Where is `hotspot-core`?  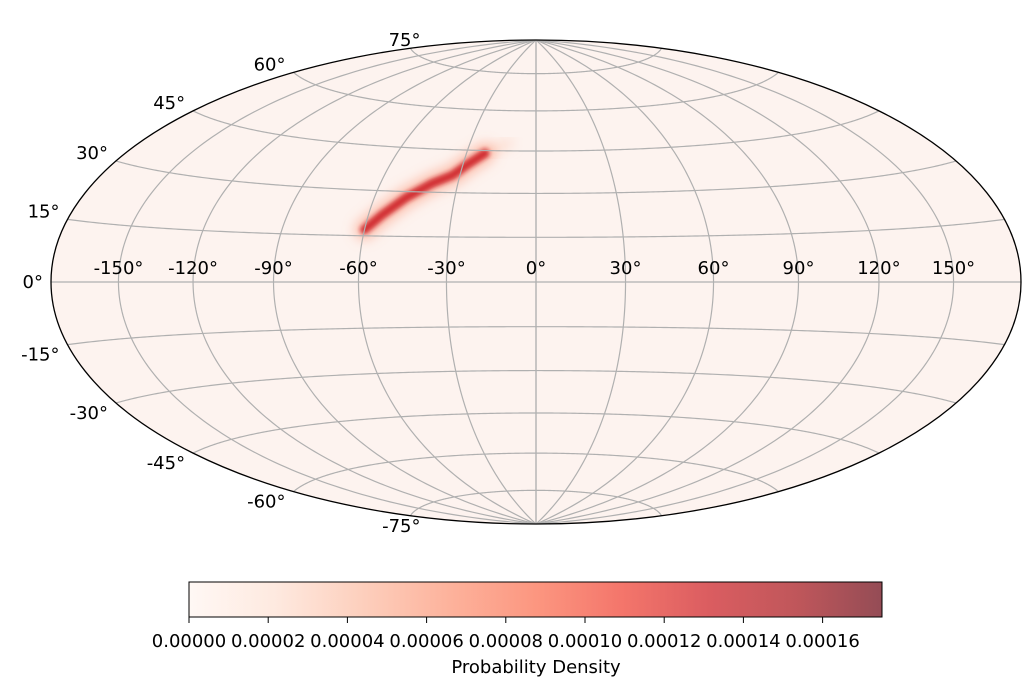
hotspot-core is located at coordinates (425, 191).